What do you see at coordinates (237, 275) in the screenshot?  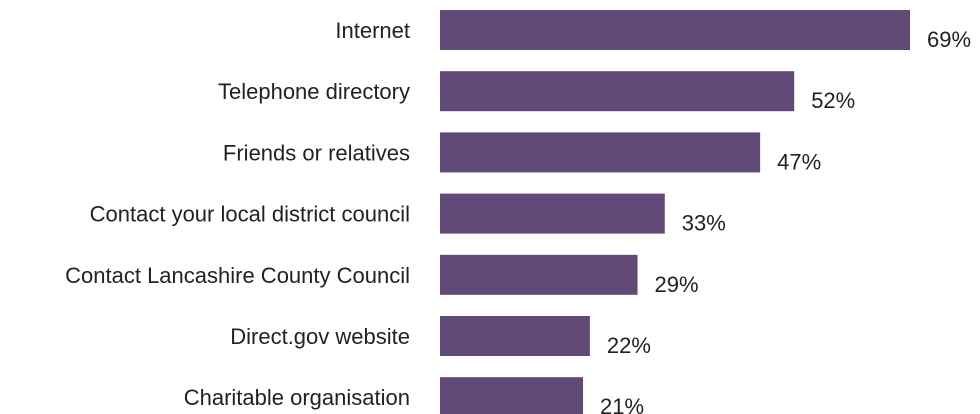 I see `category-label: Contact Lancashire County Council` at bounding box center [237, 275].